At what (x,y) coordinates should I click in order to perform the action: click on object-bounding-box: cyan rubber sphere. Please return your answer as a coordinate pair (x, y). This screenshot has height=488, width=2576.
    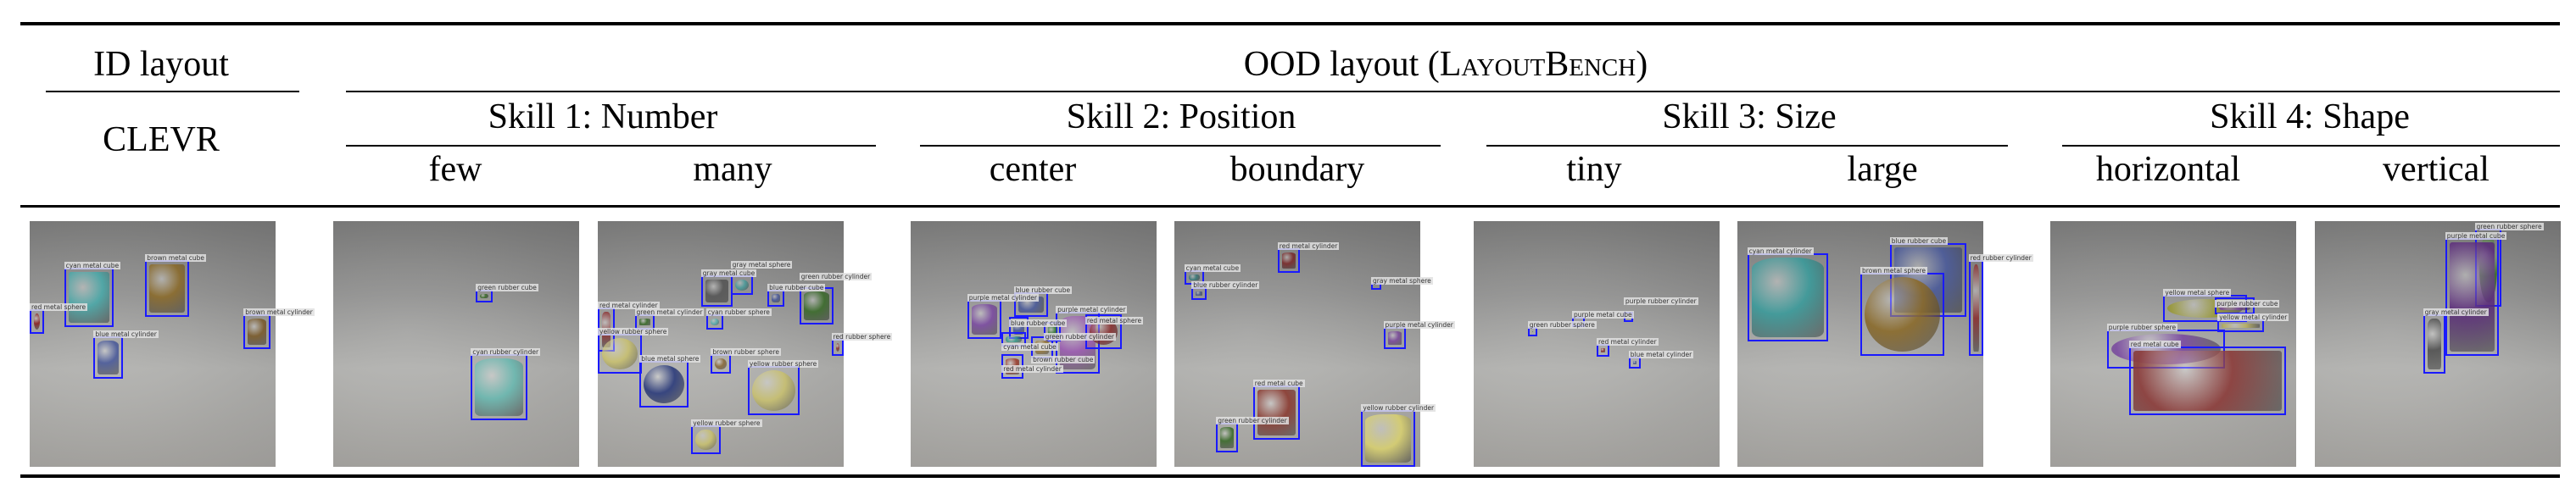
    Looking at the image, I should click on (738, 319).